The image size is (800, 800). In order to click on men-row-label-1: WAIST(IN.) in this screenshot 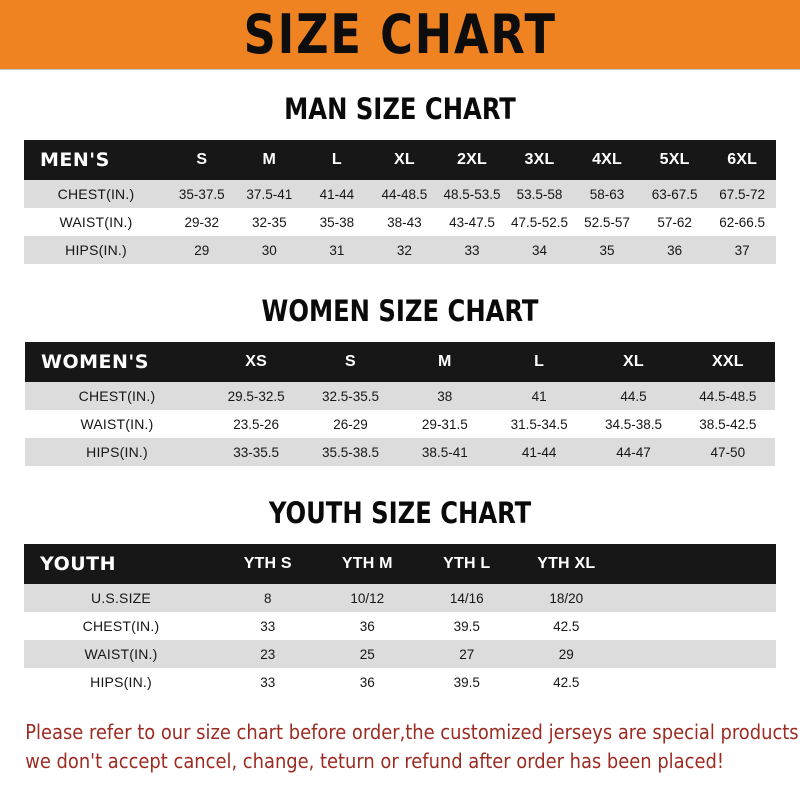, I will do `click(96, 222)`.